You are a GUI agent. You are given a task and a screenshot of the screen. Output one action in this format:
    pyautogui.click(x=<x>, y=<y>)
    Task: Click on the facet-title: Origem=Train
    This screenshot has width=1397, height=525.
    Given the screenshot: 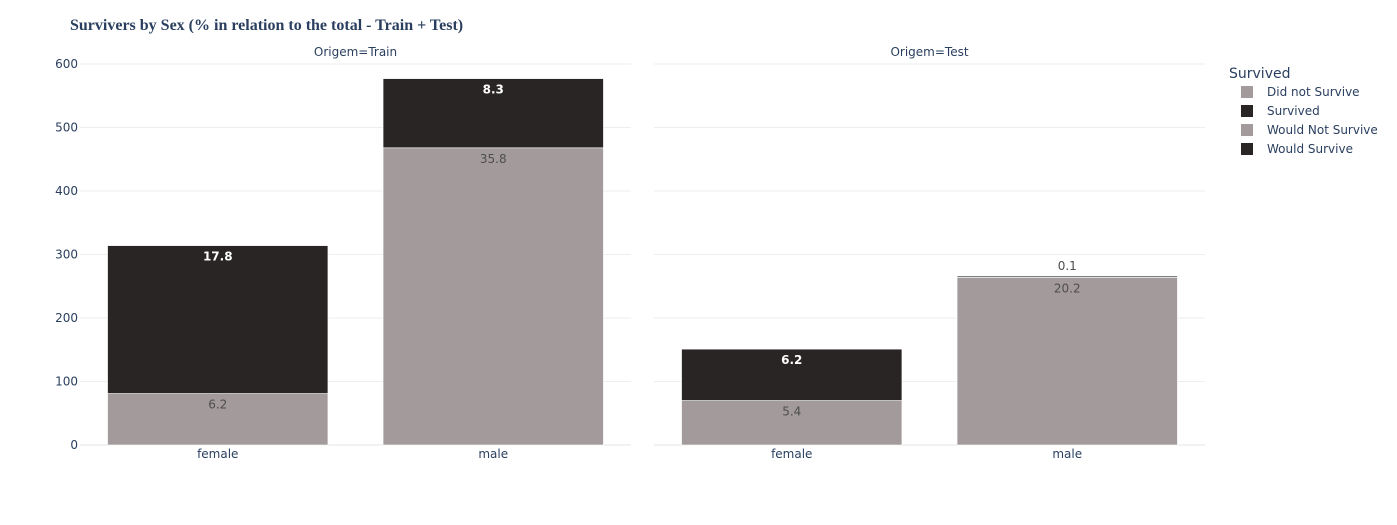 What is the action you would take?
    pyautogui.click(x=355, y=52)
    